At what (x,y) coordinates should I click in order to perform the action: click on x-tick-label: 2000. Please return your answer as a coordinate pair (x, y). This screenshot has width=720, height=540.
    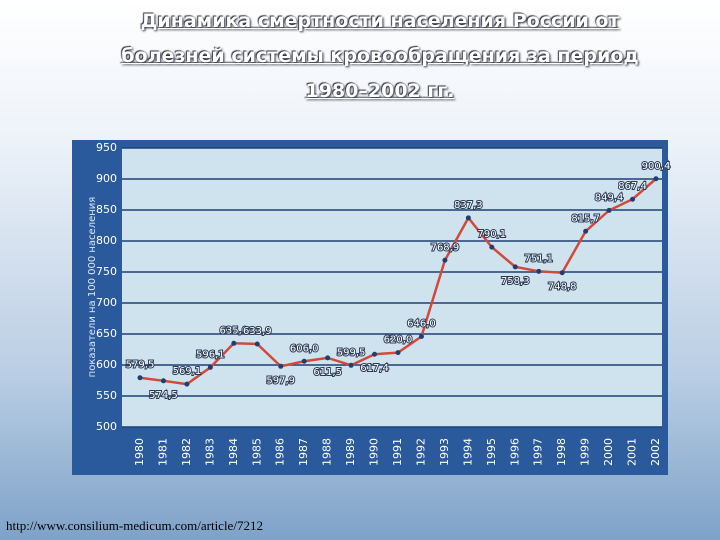
    Looking at the image, I should click on (608, 452).